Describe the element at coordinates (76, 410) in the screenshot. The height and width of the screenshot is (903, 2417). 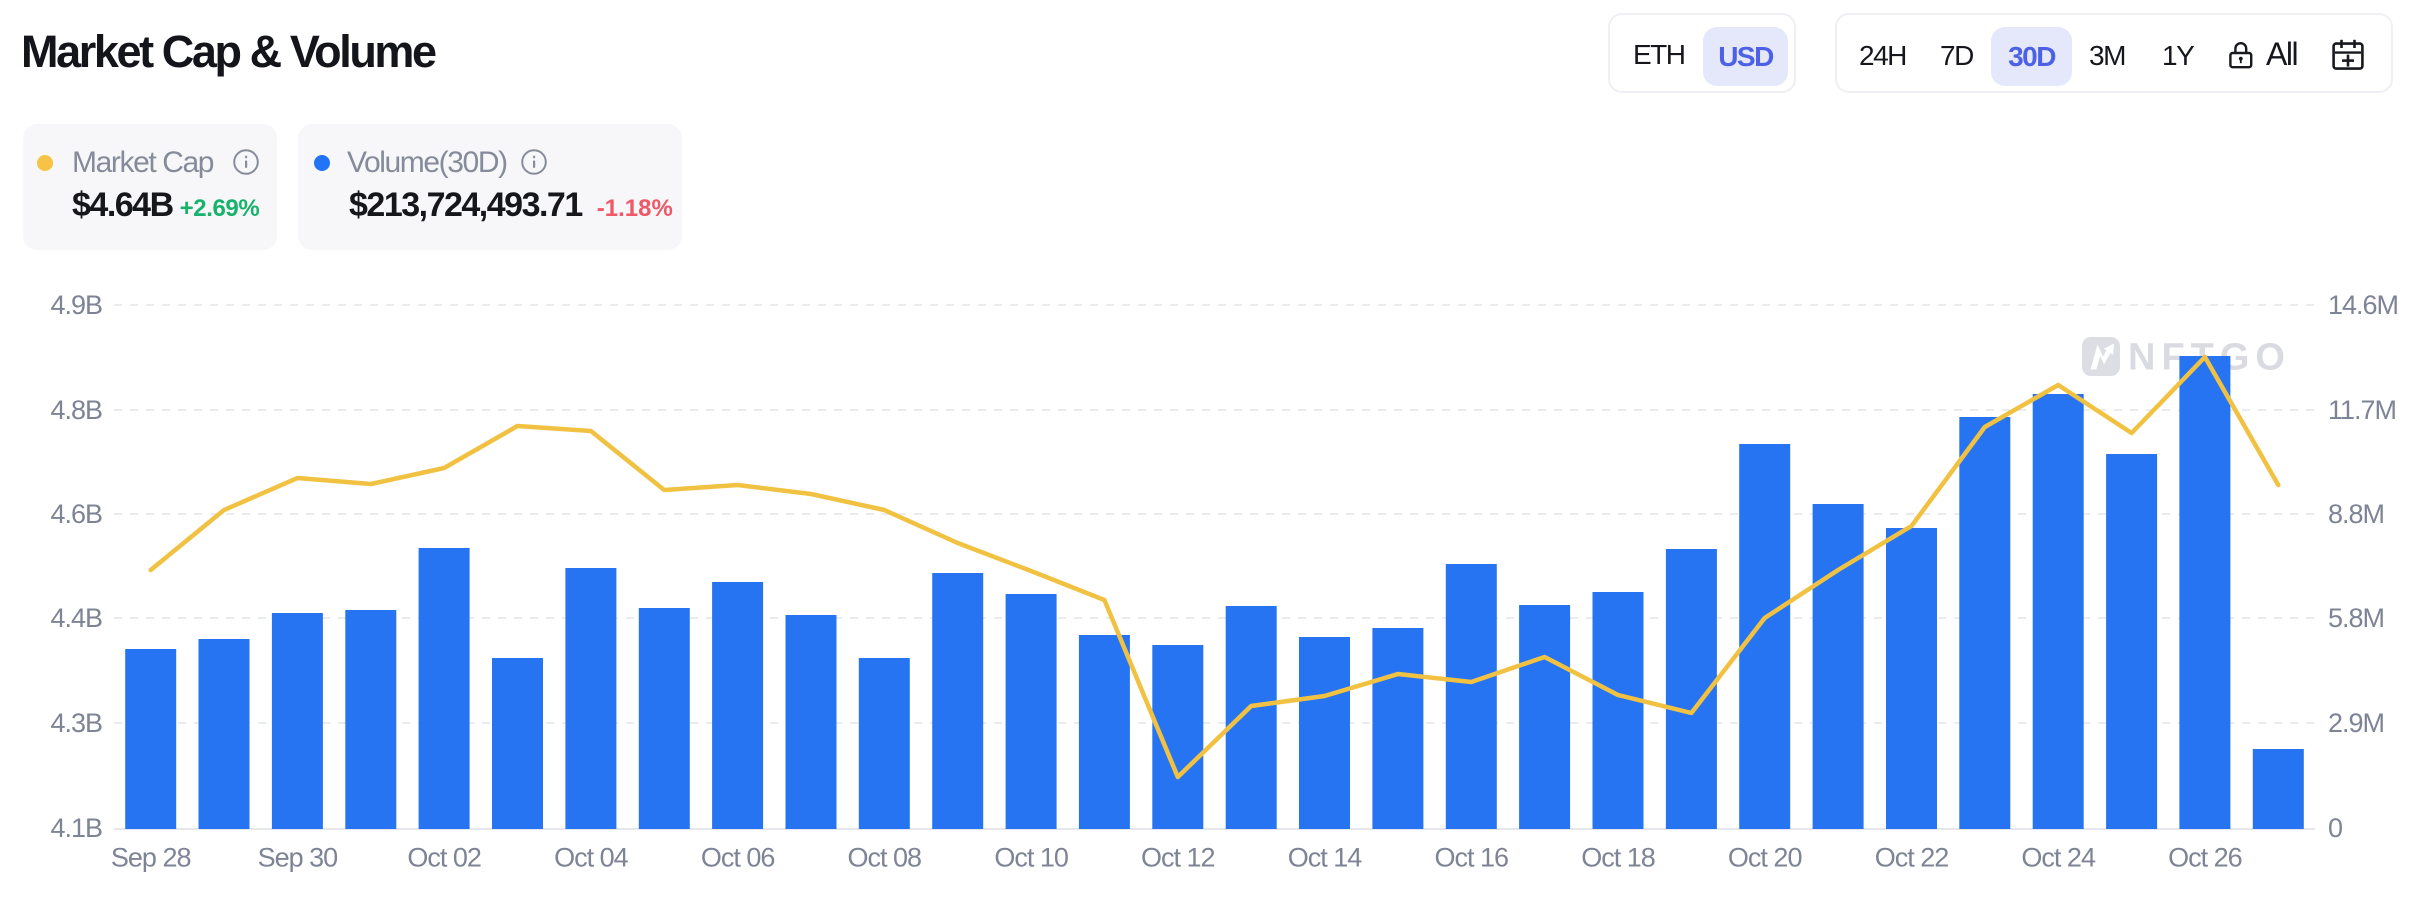
I see `svg-text: 4.8B` at that location.